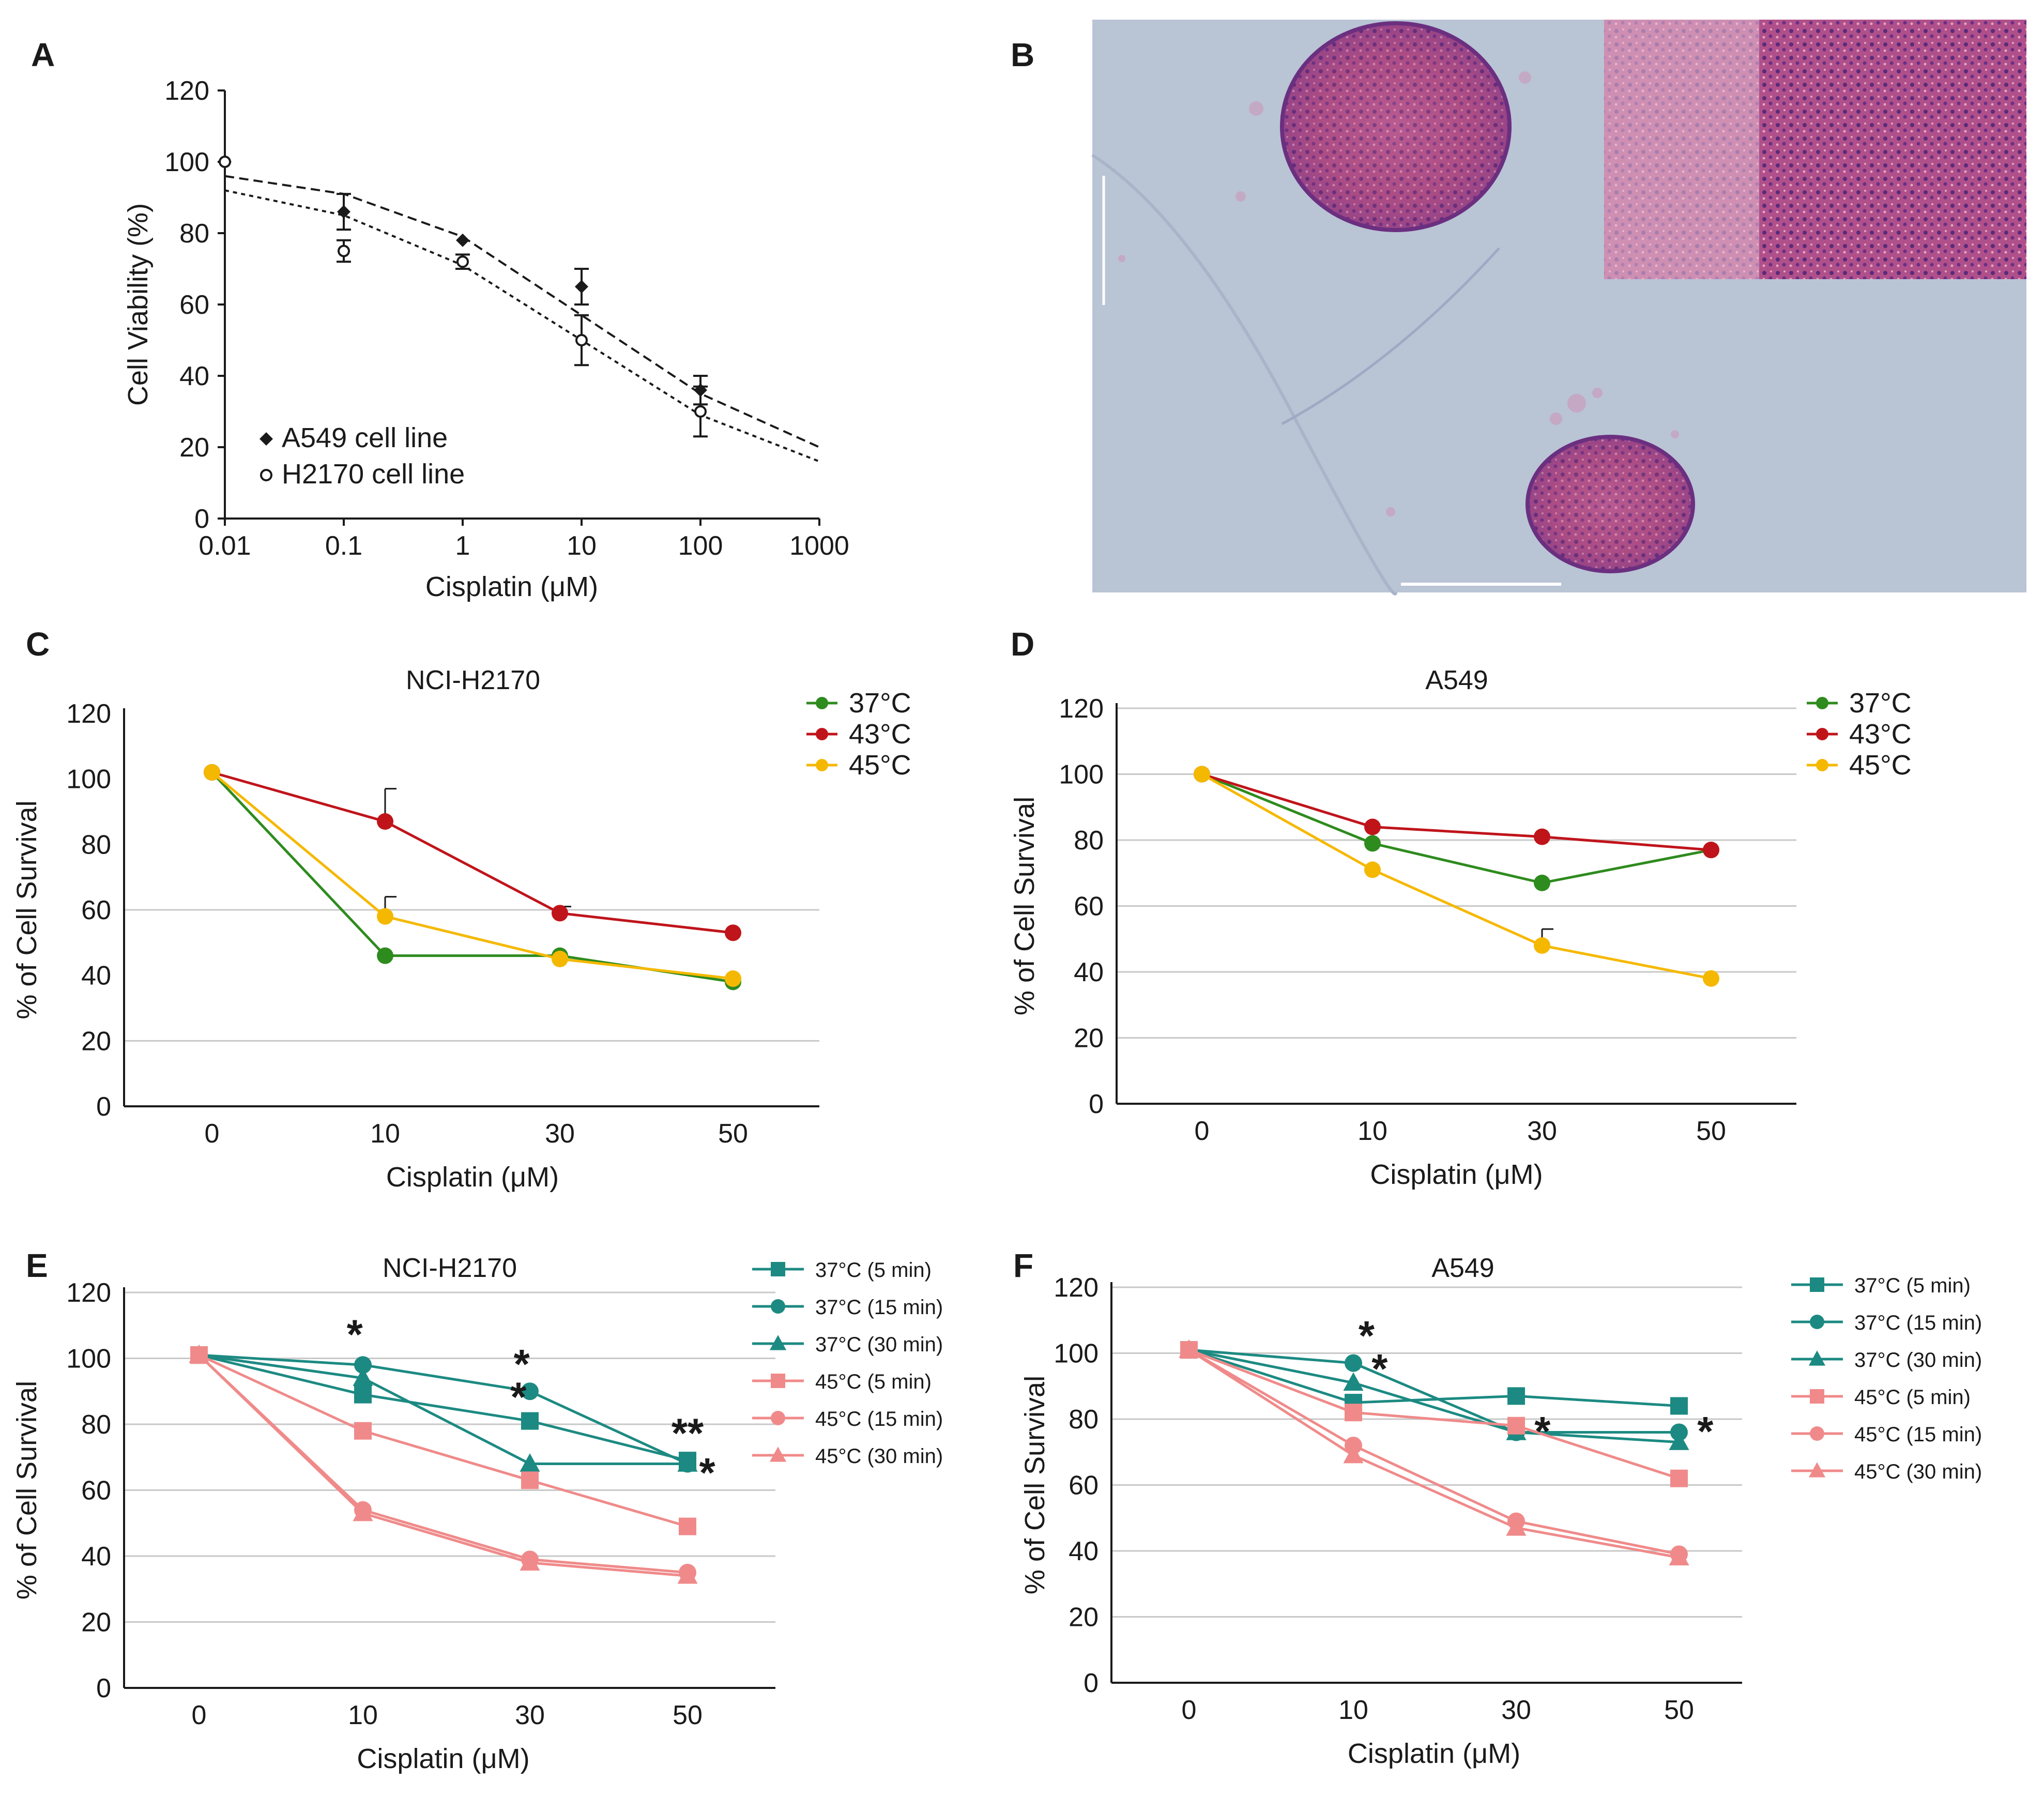 The height and width of the screenshot is (1797, 2044). Describe the element at coordinates (96, 845) in the screenshot. I see `y-tick-label: 80` at that location.